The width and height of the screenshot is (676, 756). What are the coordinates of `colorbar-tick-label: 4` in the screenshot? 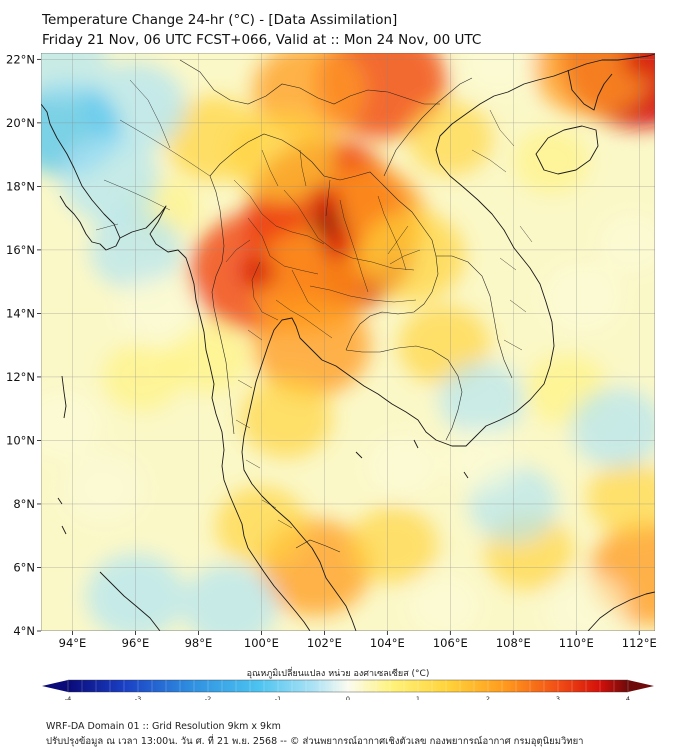 It's located at (628, 697).